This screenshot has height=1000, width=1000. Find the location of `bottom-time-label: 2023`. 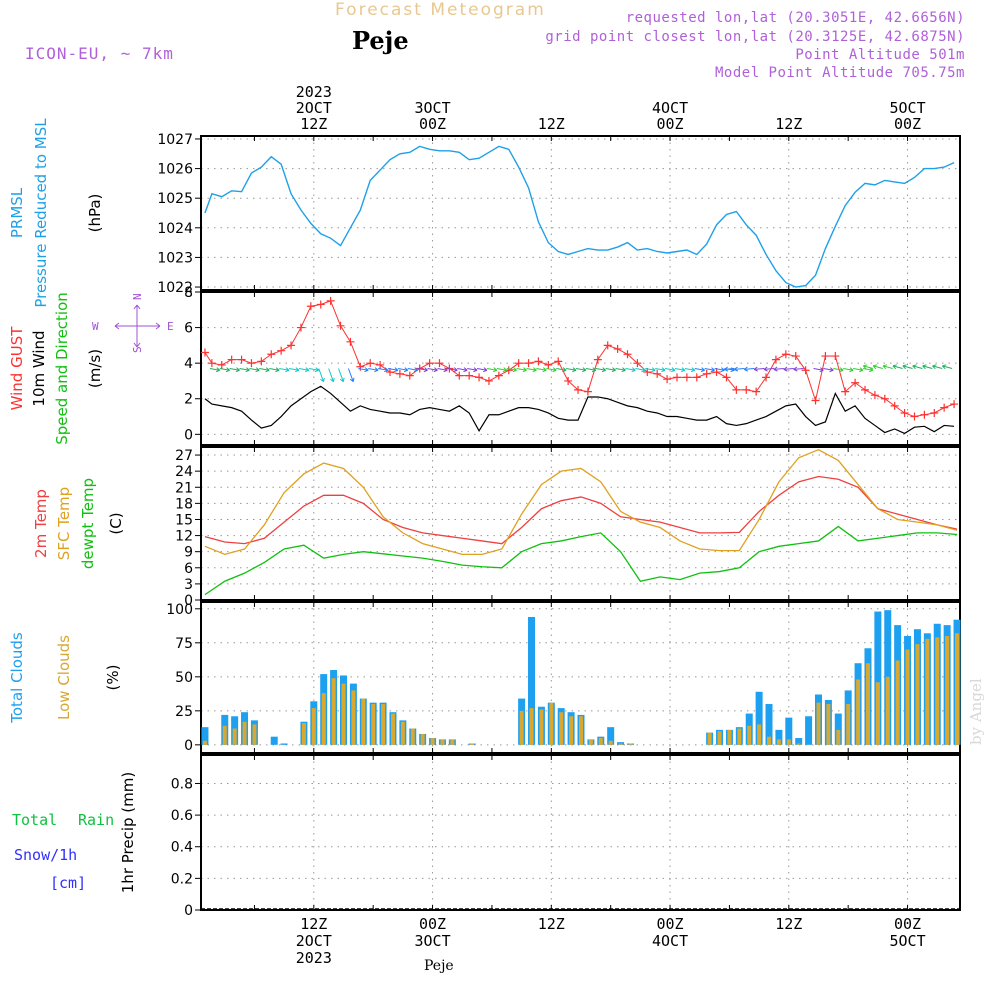

bottom-time-label: 2023 is located at coordinates (314, 958).